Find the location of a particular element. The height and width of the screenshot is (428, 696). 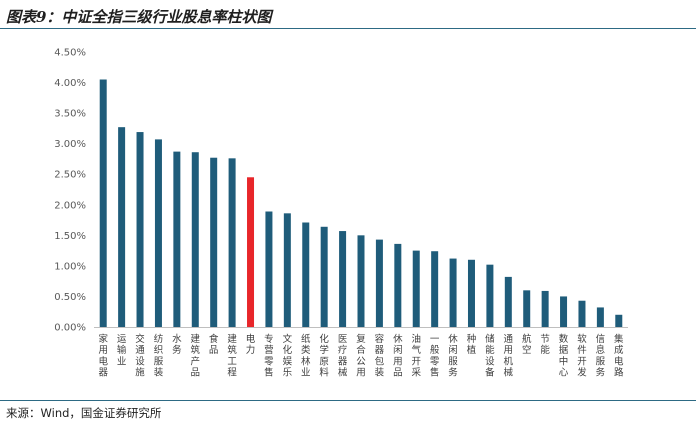

y-tick-label: 2.00% is located at coordinates (70, 205).